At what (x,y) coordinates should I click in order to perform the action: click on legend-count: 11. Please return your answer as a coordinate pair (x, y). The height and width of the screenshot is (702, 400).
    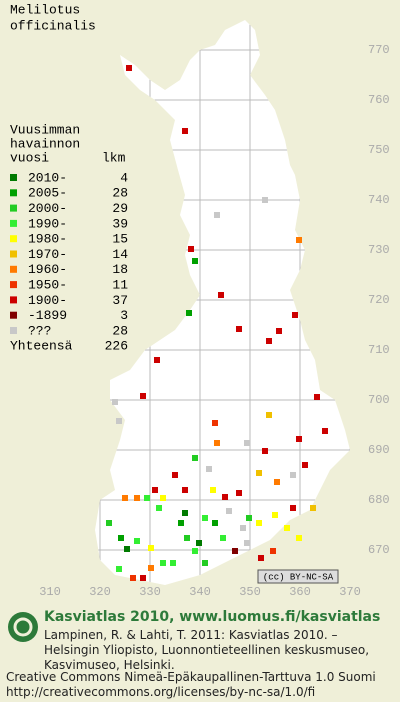
    Looking at the image, I should click on (120, 285).